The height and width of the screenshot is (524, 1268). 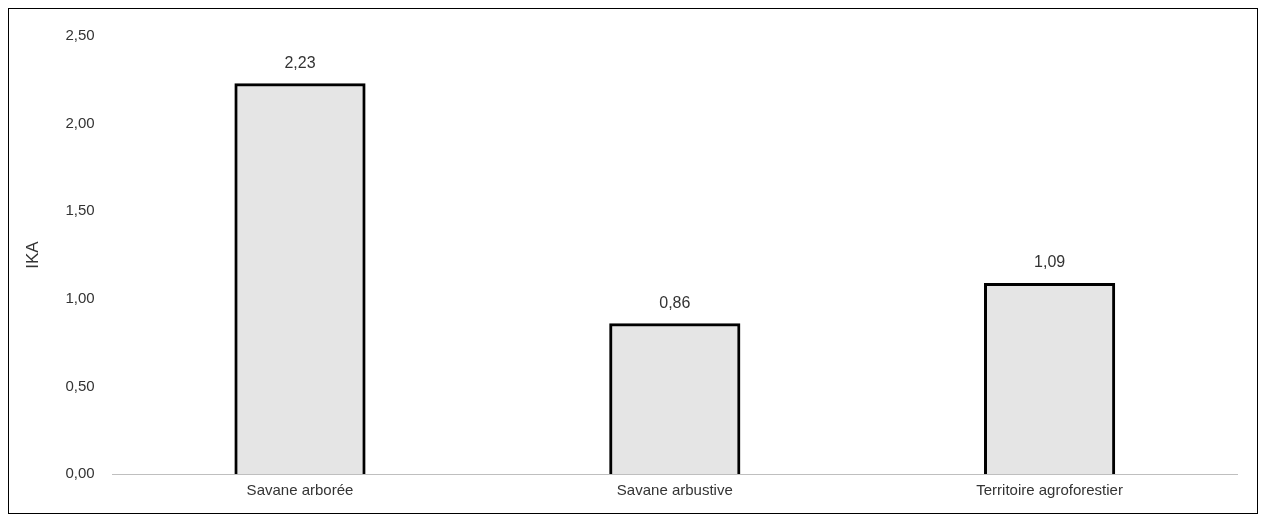 I want to click on x-tick-label: Territoire agroforestier, so click(x=1049, y=490).